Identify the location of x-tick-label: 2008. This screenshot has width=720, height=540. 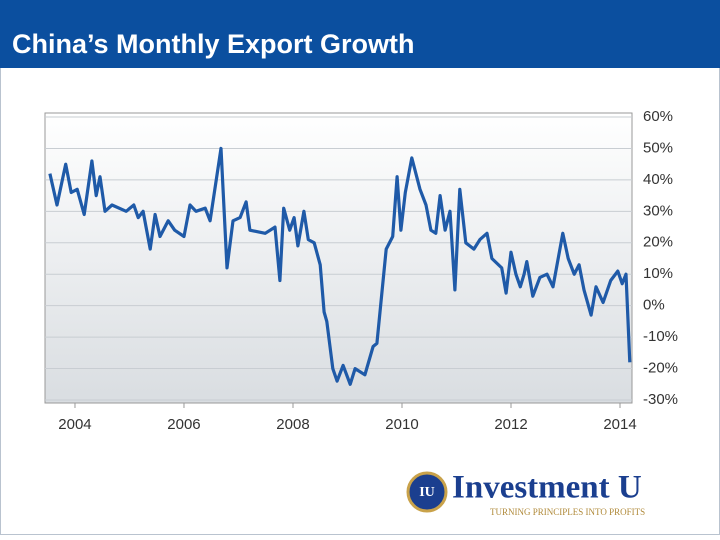
(292, 424).